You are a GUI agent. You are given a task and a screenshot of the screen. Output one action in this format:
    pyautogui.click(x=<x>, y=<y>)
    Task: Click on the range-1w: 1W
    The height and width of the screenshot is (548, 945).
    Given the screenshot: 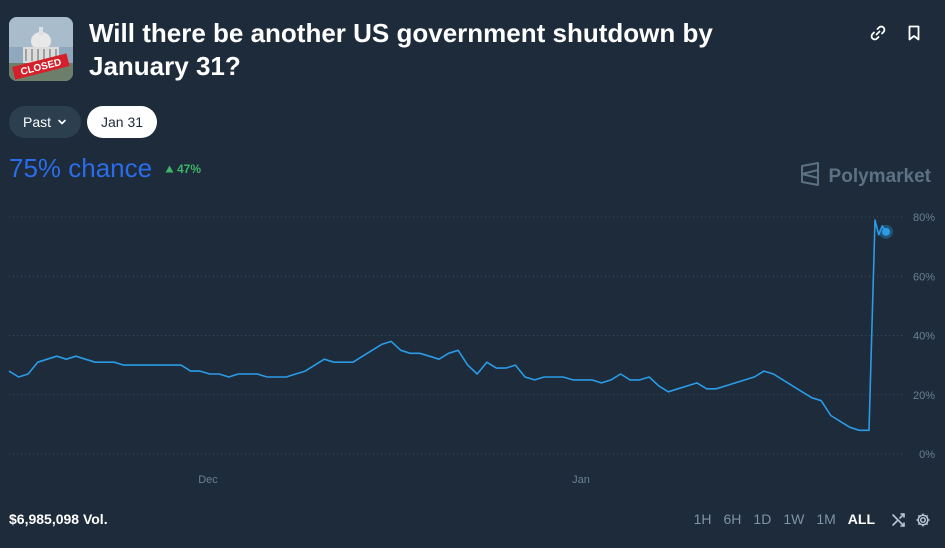 What is the action you would take?
    pyautogui.click(x=794, y=519)
    